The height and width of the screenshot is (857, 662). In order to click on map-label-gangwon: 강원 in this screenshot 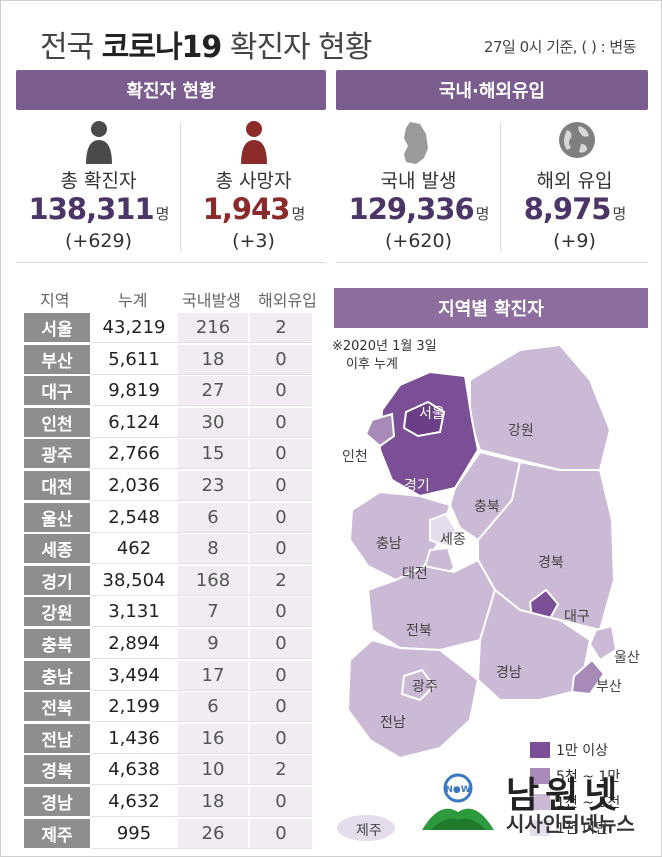, I will do `click(521, 431)`.